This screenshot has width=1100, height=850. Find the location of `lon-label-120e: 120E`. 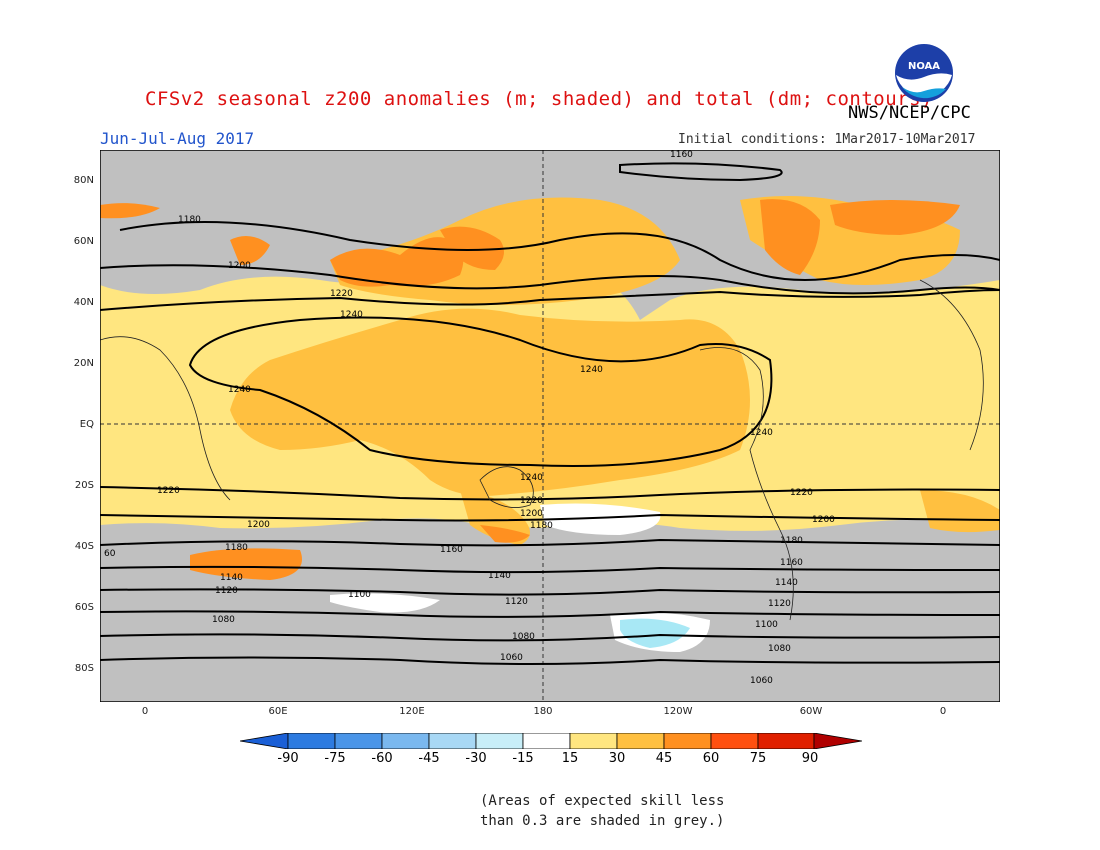

lon-label-120e: 120E is located at coordinates (412, 711).